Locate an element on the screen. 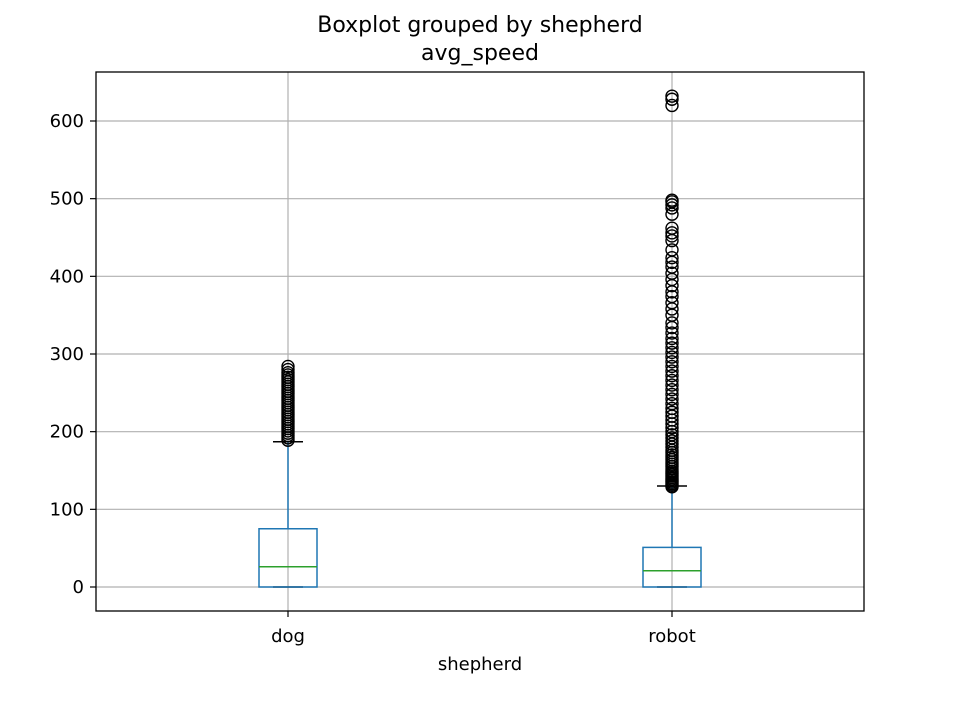 This screenshot has width=960, height=720. box-group-dog is located at coordinates (288, 473).